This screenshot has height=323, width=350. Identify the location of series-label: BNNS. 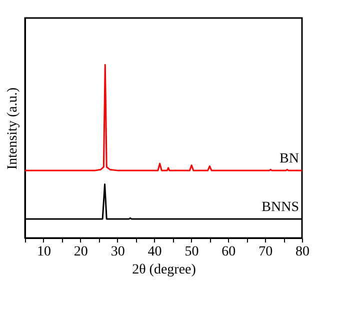
(280, 207).